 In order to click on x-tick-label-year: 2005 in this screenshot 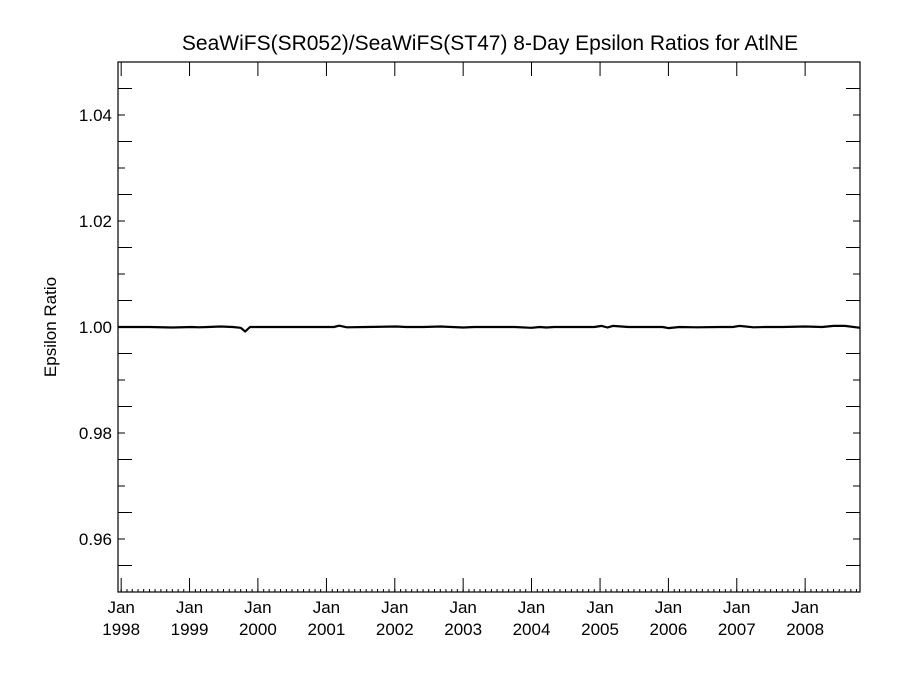, I will do `click(600, 629)`.